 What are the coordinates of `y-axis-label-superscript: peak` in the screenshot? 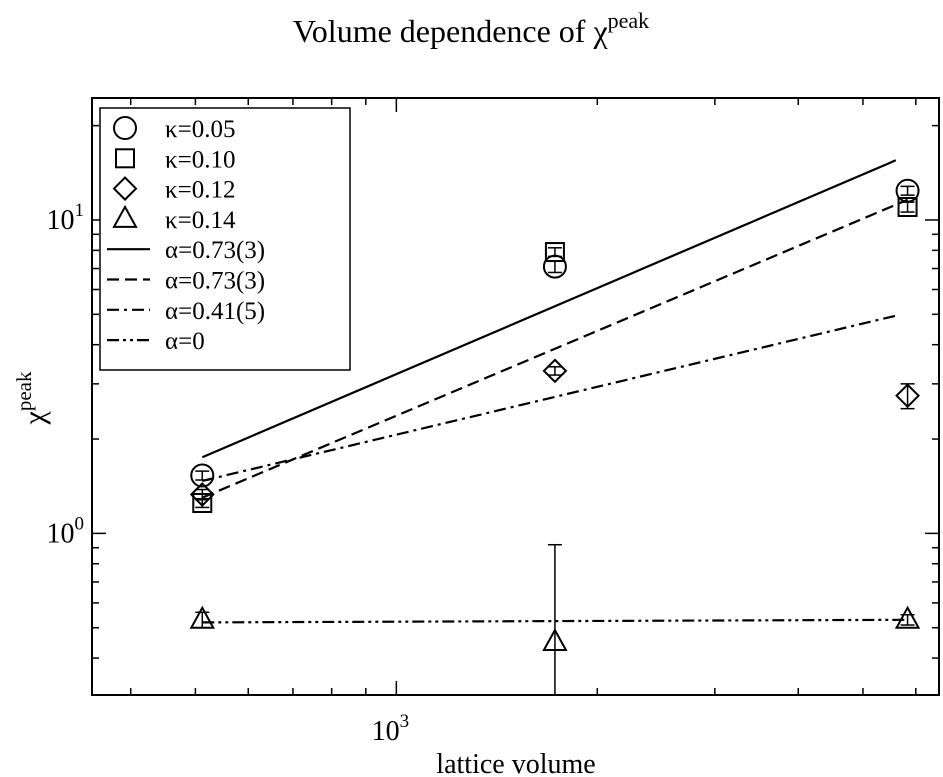 It's located at (24, 391).